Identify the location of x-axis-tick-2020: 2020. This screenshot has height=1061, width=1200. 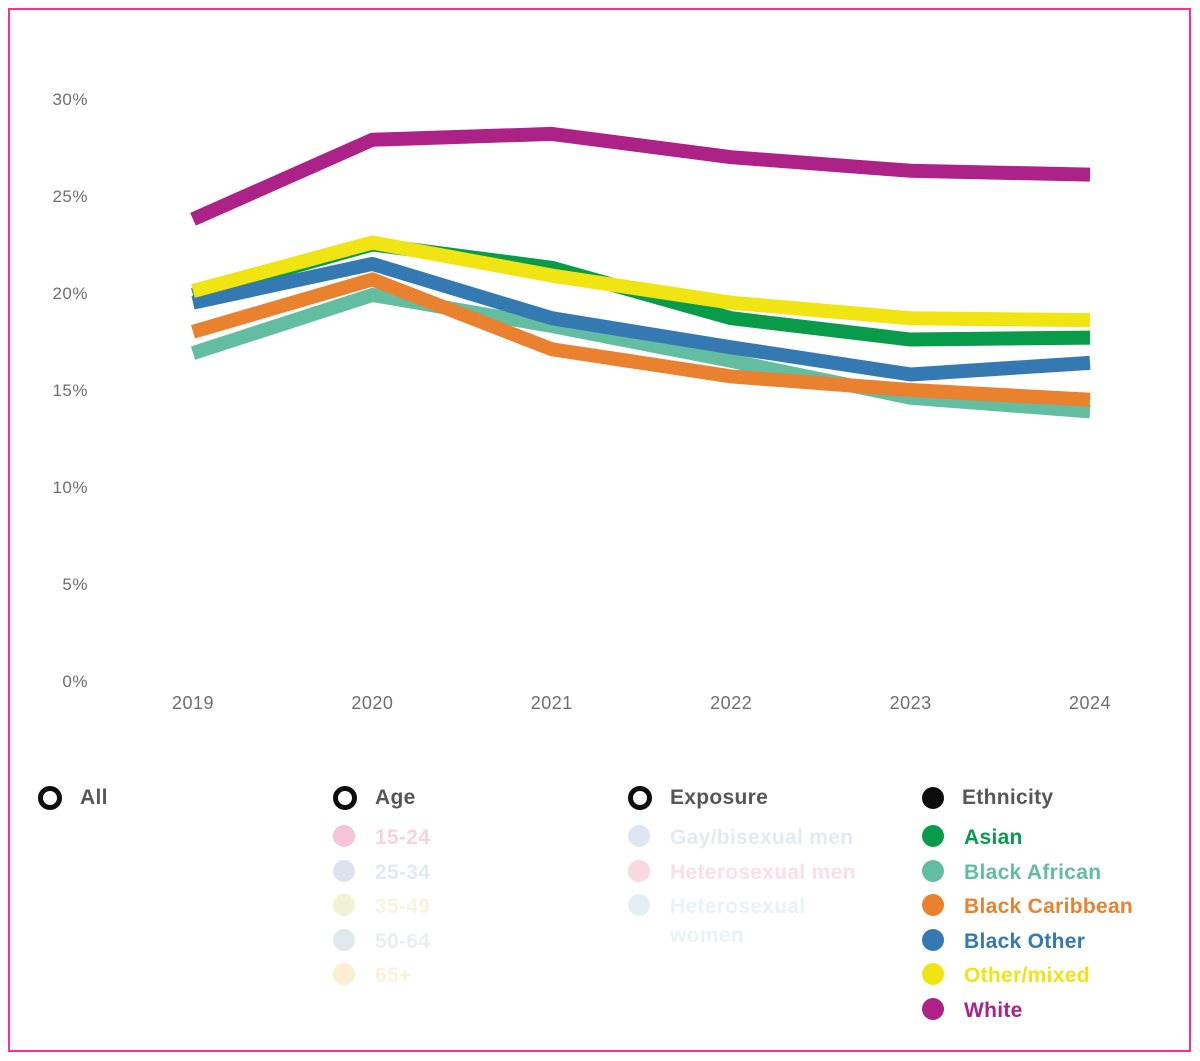
(372, 703).